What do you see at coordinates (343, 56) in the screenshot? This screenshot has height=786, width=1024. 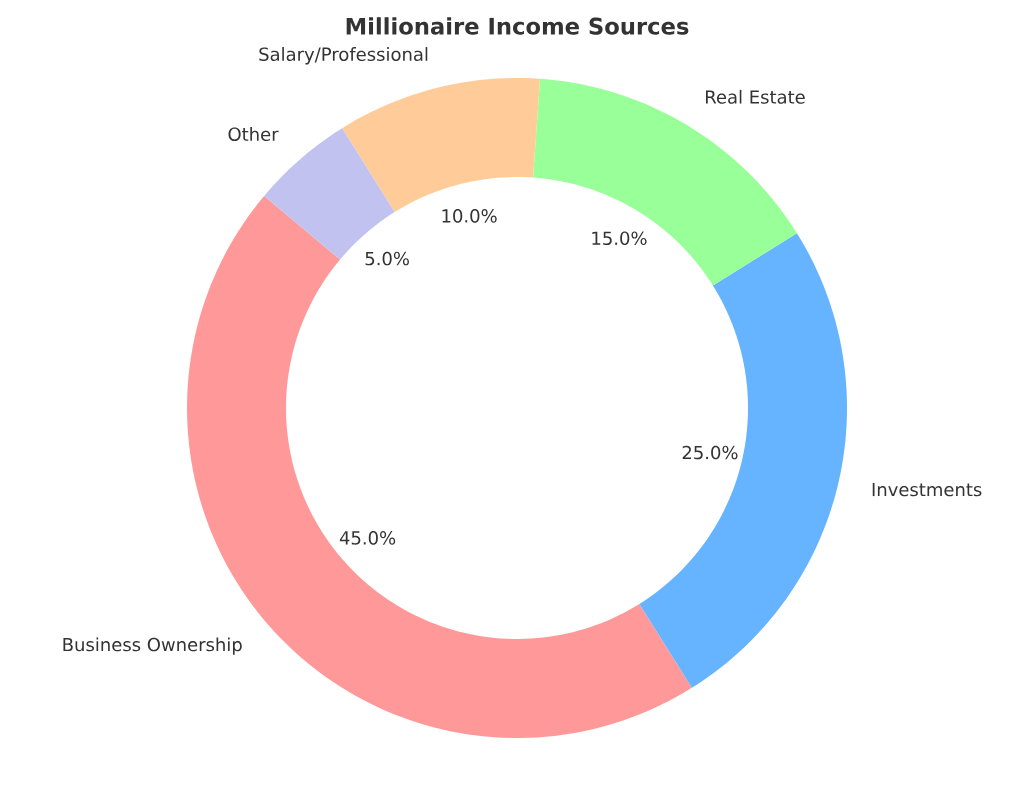 I see `slice-label: Salary/Professional` at bounding box center [343, 56].